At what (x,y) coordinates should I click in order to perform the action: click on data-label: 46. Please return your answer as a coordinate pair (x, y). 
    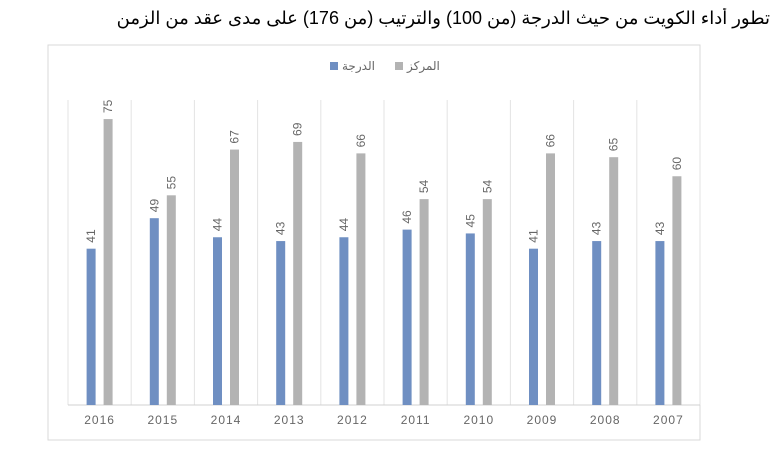
    Looking at the image, I should click on (407, 217).